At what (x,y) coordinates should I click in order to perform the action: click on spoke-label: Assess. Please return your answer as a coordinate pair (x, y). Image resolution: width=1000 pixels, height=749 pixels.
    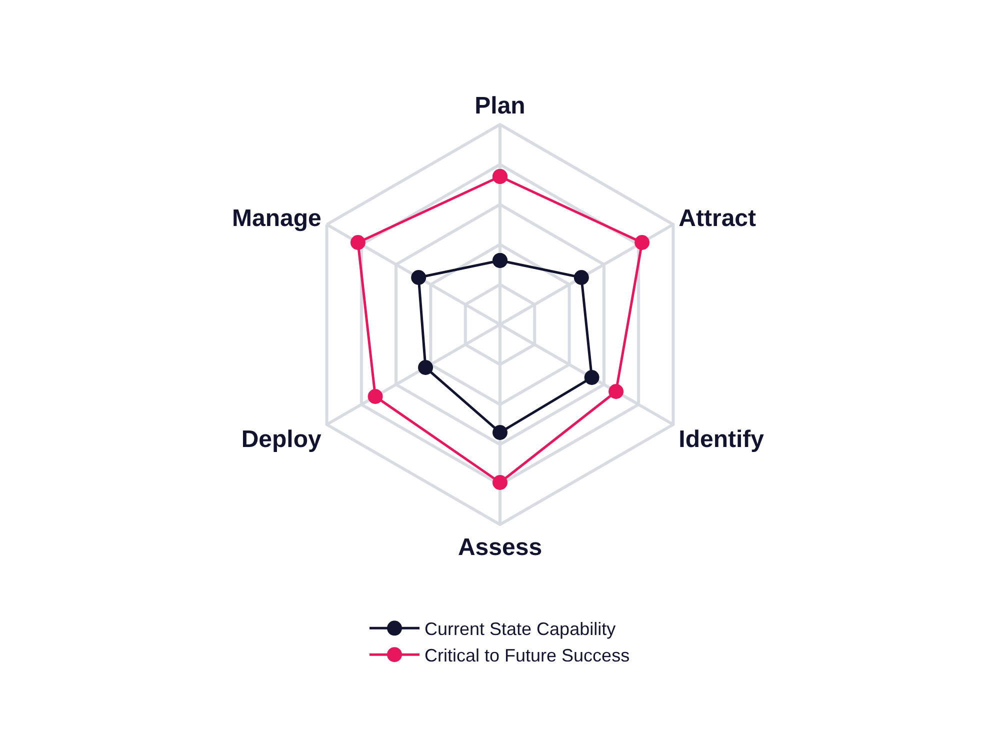
    Looking at the image, I should click on (500, 547).